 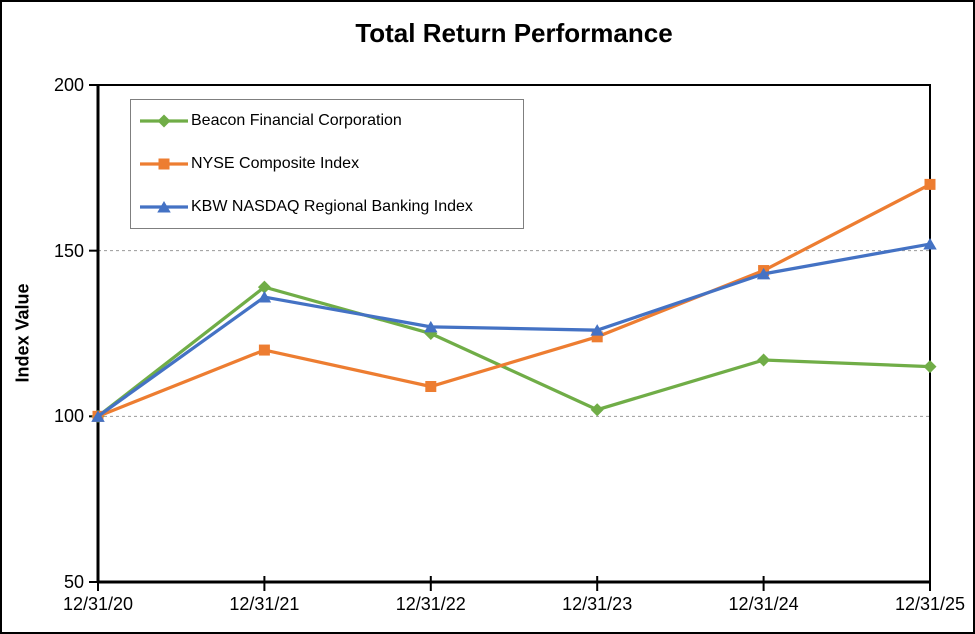 I want to click on legend-swatch-diamond-icon, so click(x=164, y=121).